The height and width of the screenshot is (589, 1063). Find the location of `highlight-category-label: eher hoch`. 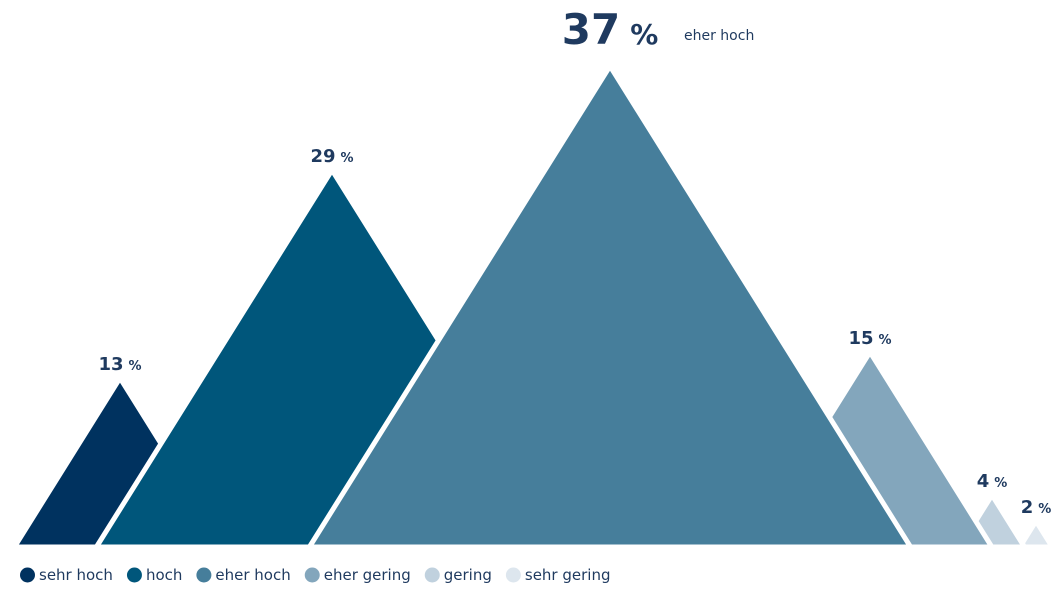

highlight-category-label: eher hoch is located at coordinates (719, 36).